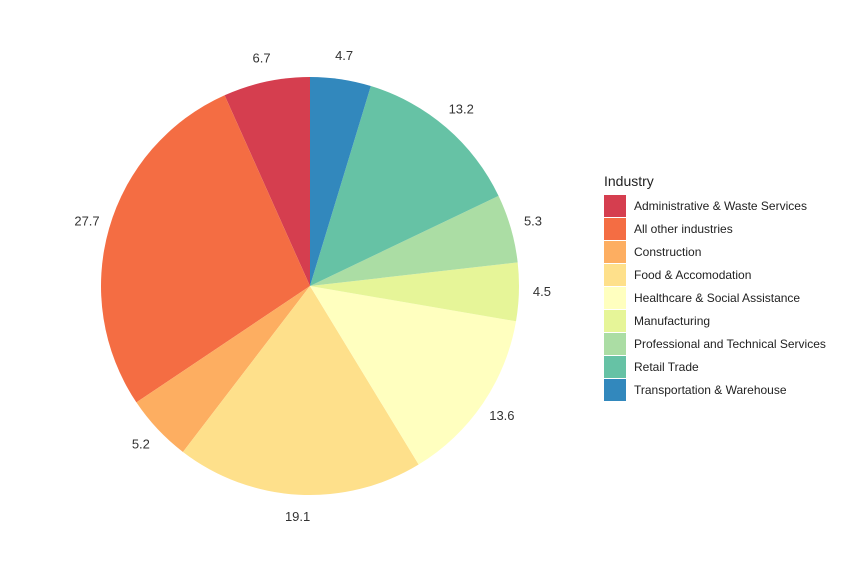 The width and height of the screenshot is (858, 573). What do you see at coordinates (615, 321) in the screenshot?
I see `legend-swatch-manufacturing` at bounding box center [615, 321].